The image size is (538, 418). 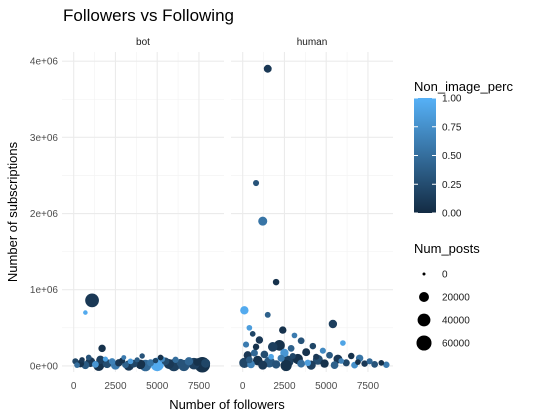 I want to click on y-tick-label: 4e+06, so click(x=44, y=62).